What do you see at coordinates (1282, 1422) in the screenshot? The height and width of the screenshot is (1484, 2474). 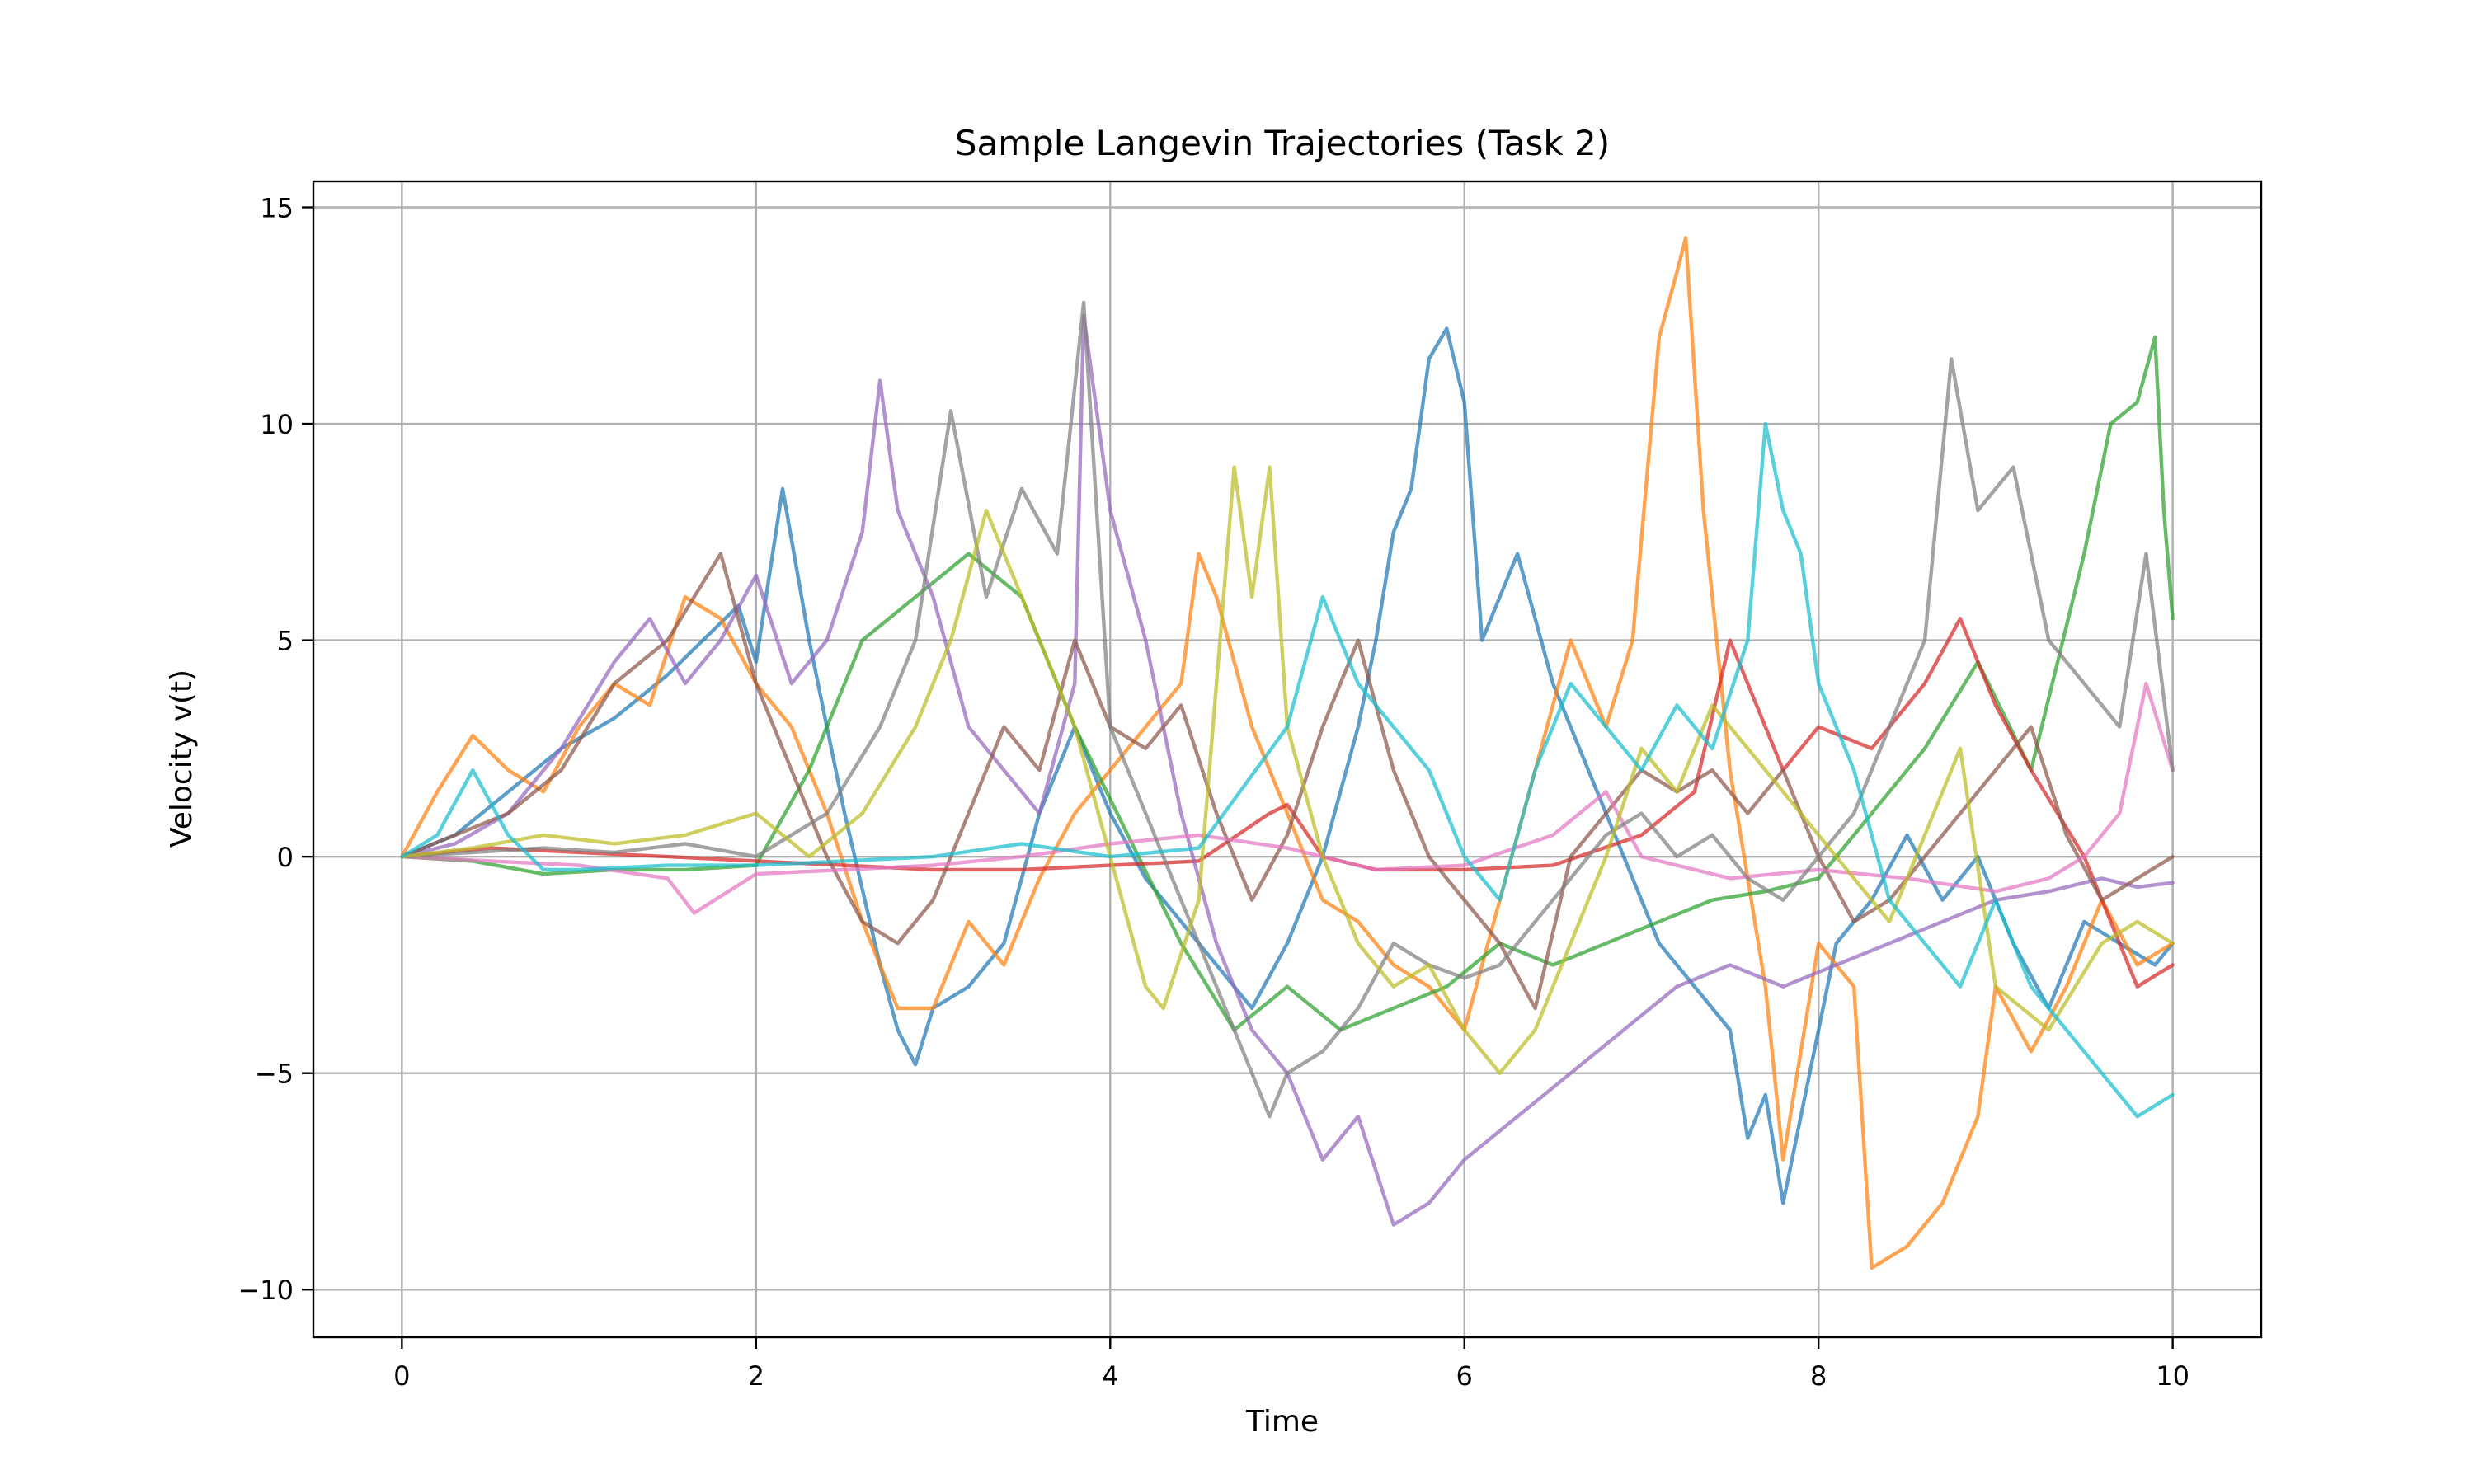 I see `x-axis-label: Time` at bounding box center [1282, 1422].